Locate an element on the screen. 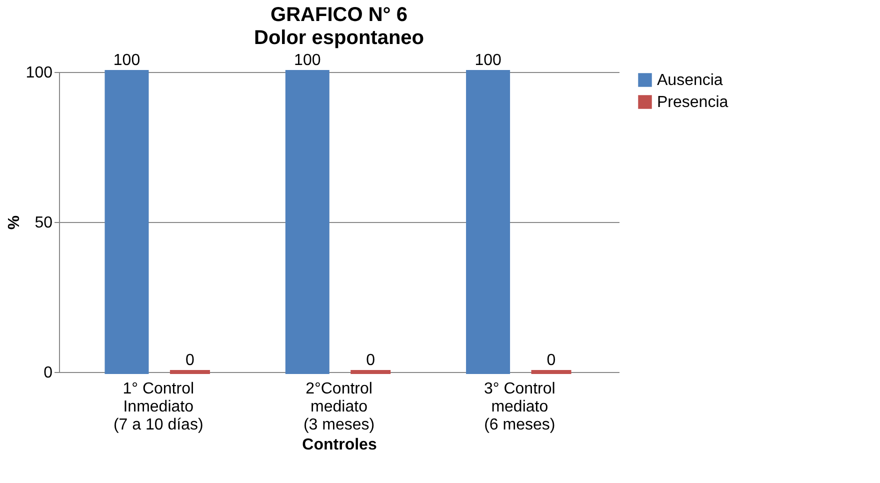  chart-subtitle: Dolor espontaneo is located at coordinates (339, 38).